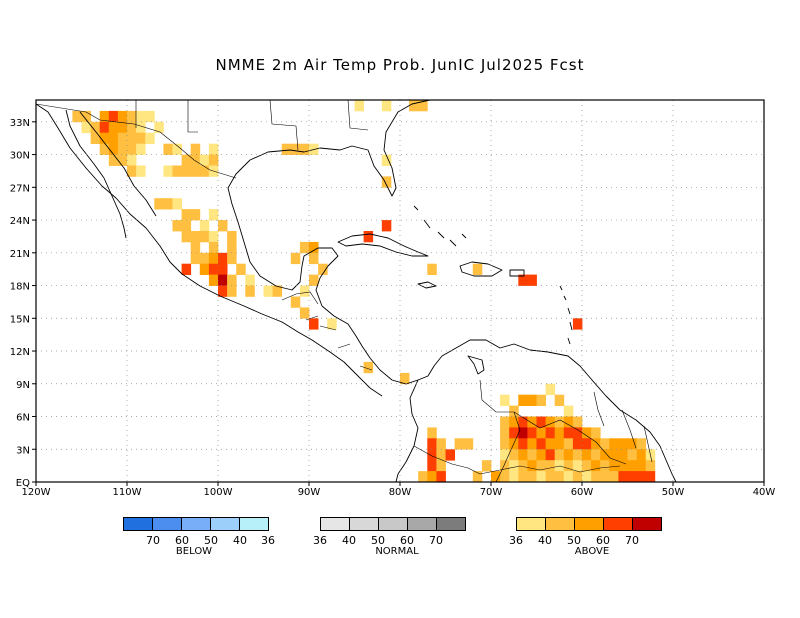 The height and width of the screenshot is (618, 800). I want to click on legend-above-tick: 70, so click(632, 540).